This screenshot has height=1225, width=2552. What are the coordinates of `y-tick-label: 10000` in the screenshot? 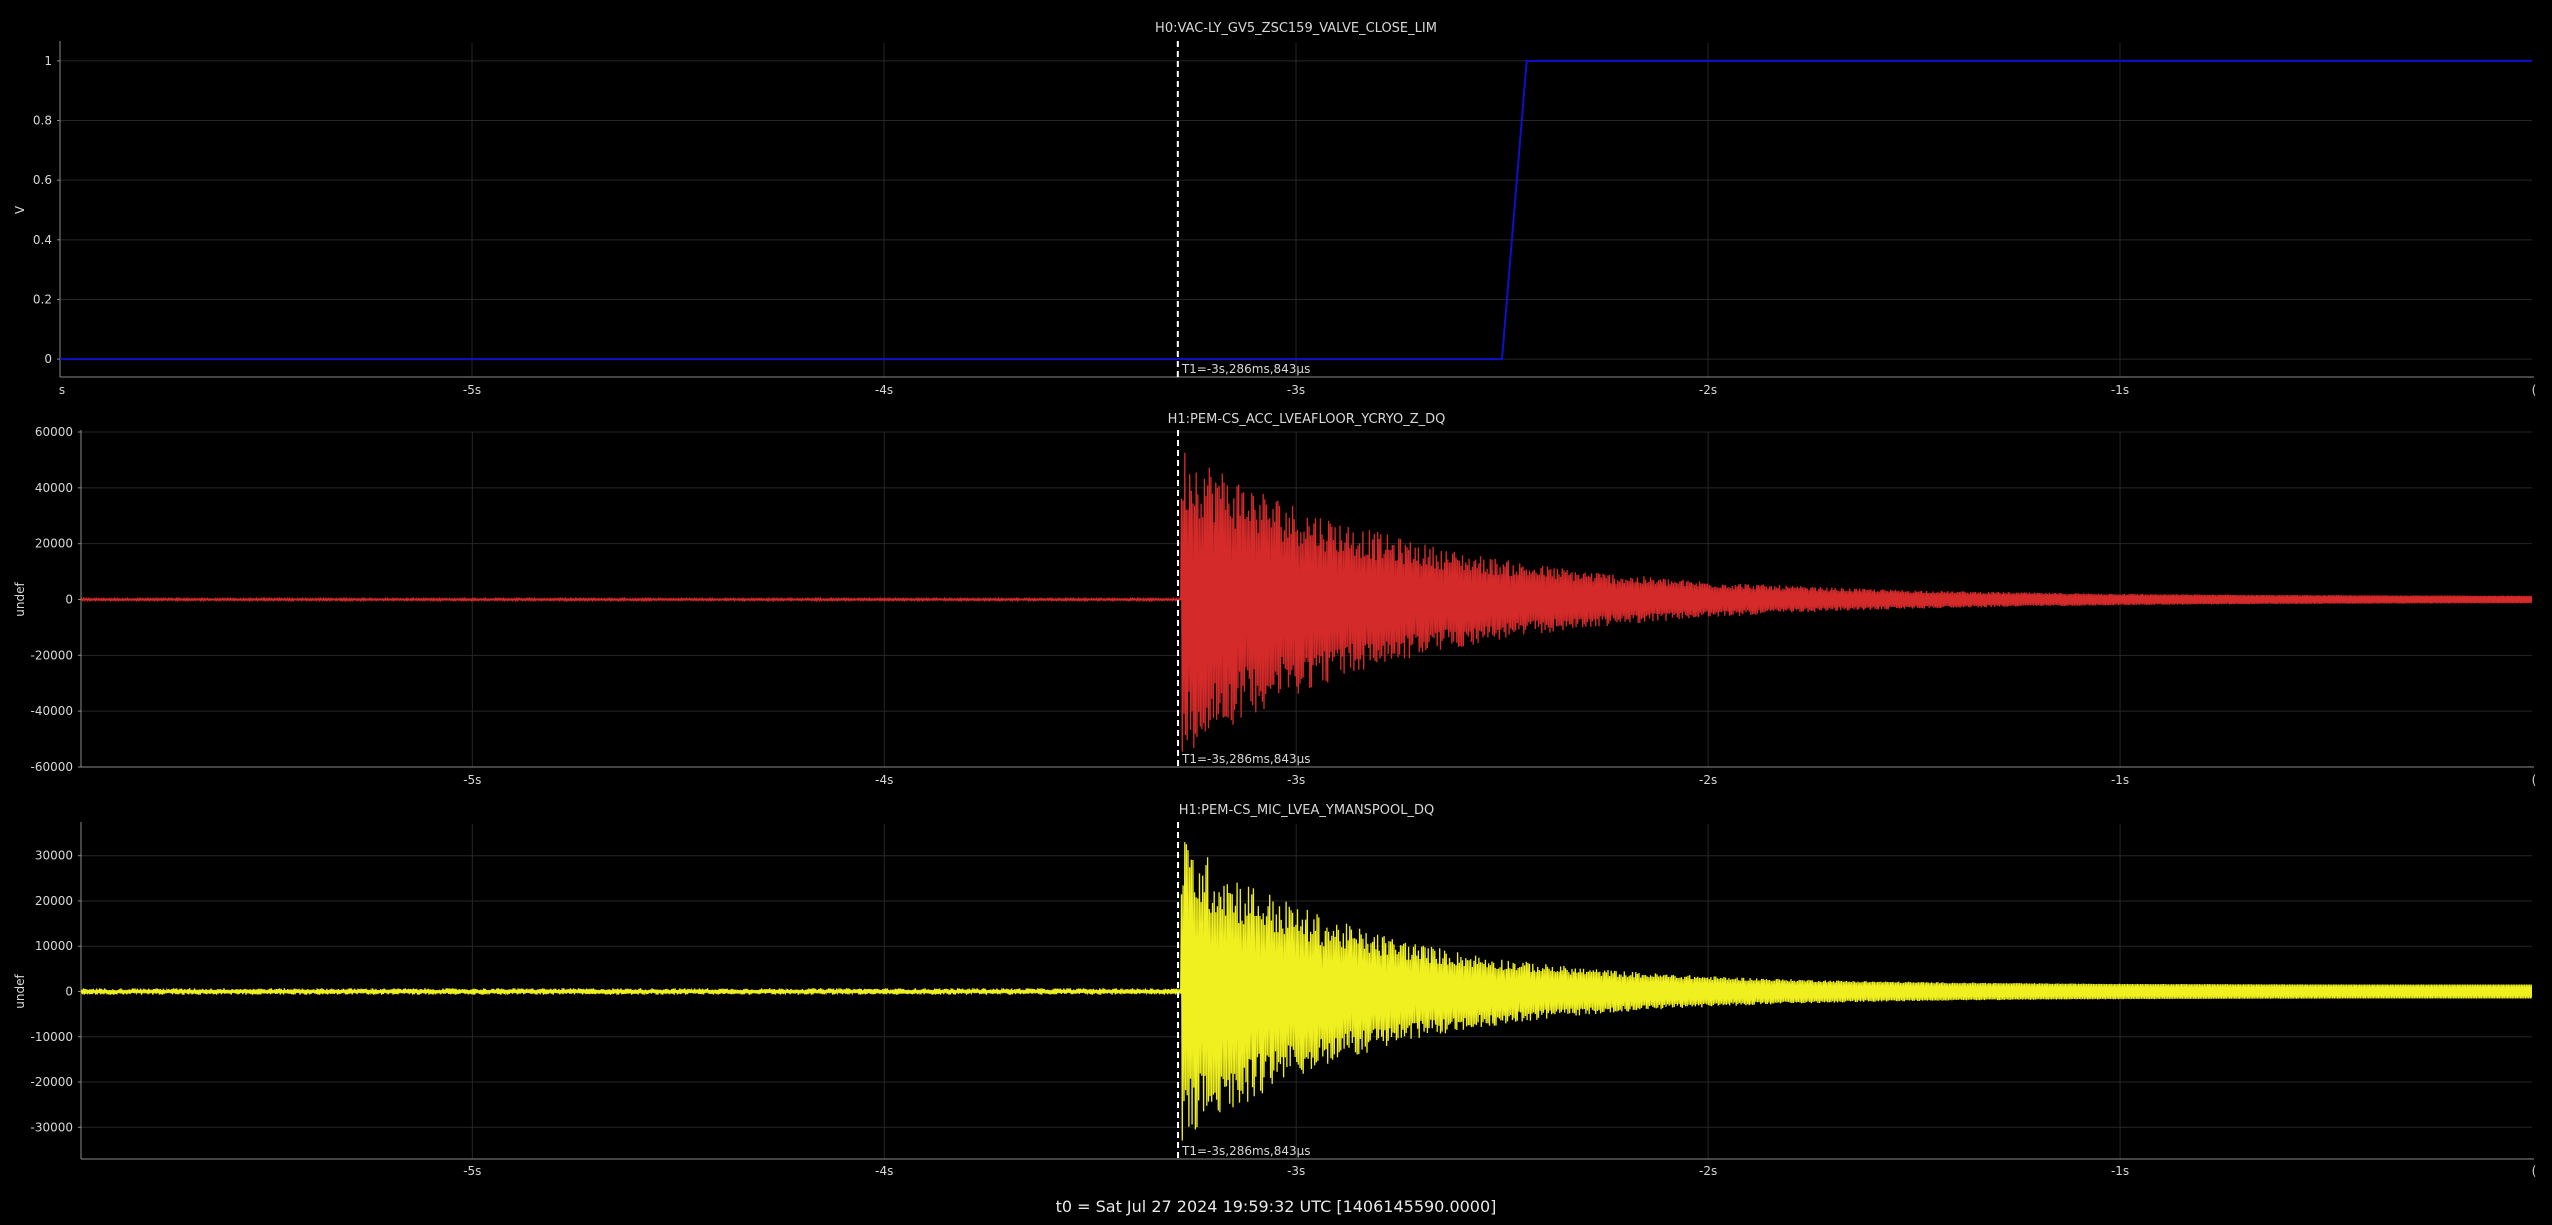 It's located at (54, 946).